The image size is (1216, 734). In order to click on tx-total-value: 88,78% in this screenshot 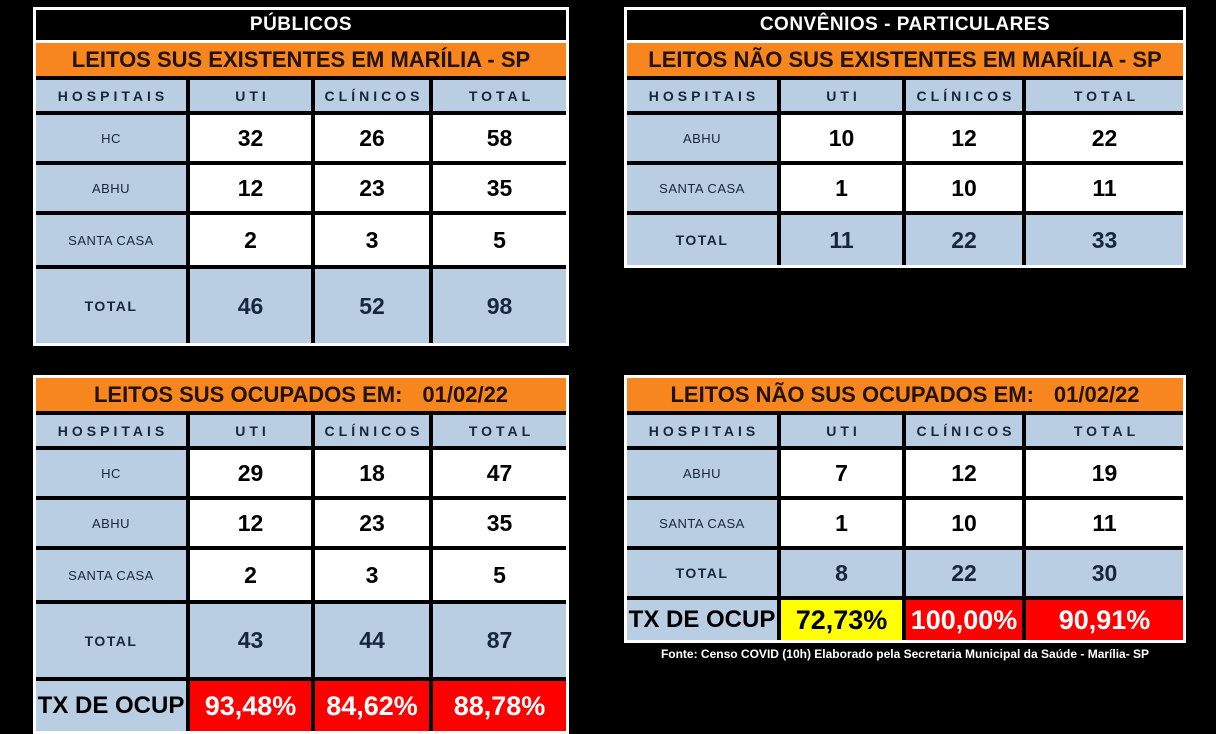, I will do `click(499, 706)`.